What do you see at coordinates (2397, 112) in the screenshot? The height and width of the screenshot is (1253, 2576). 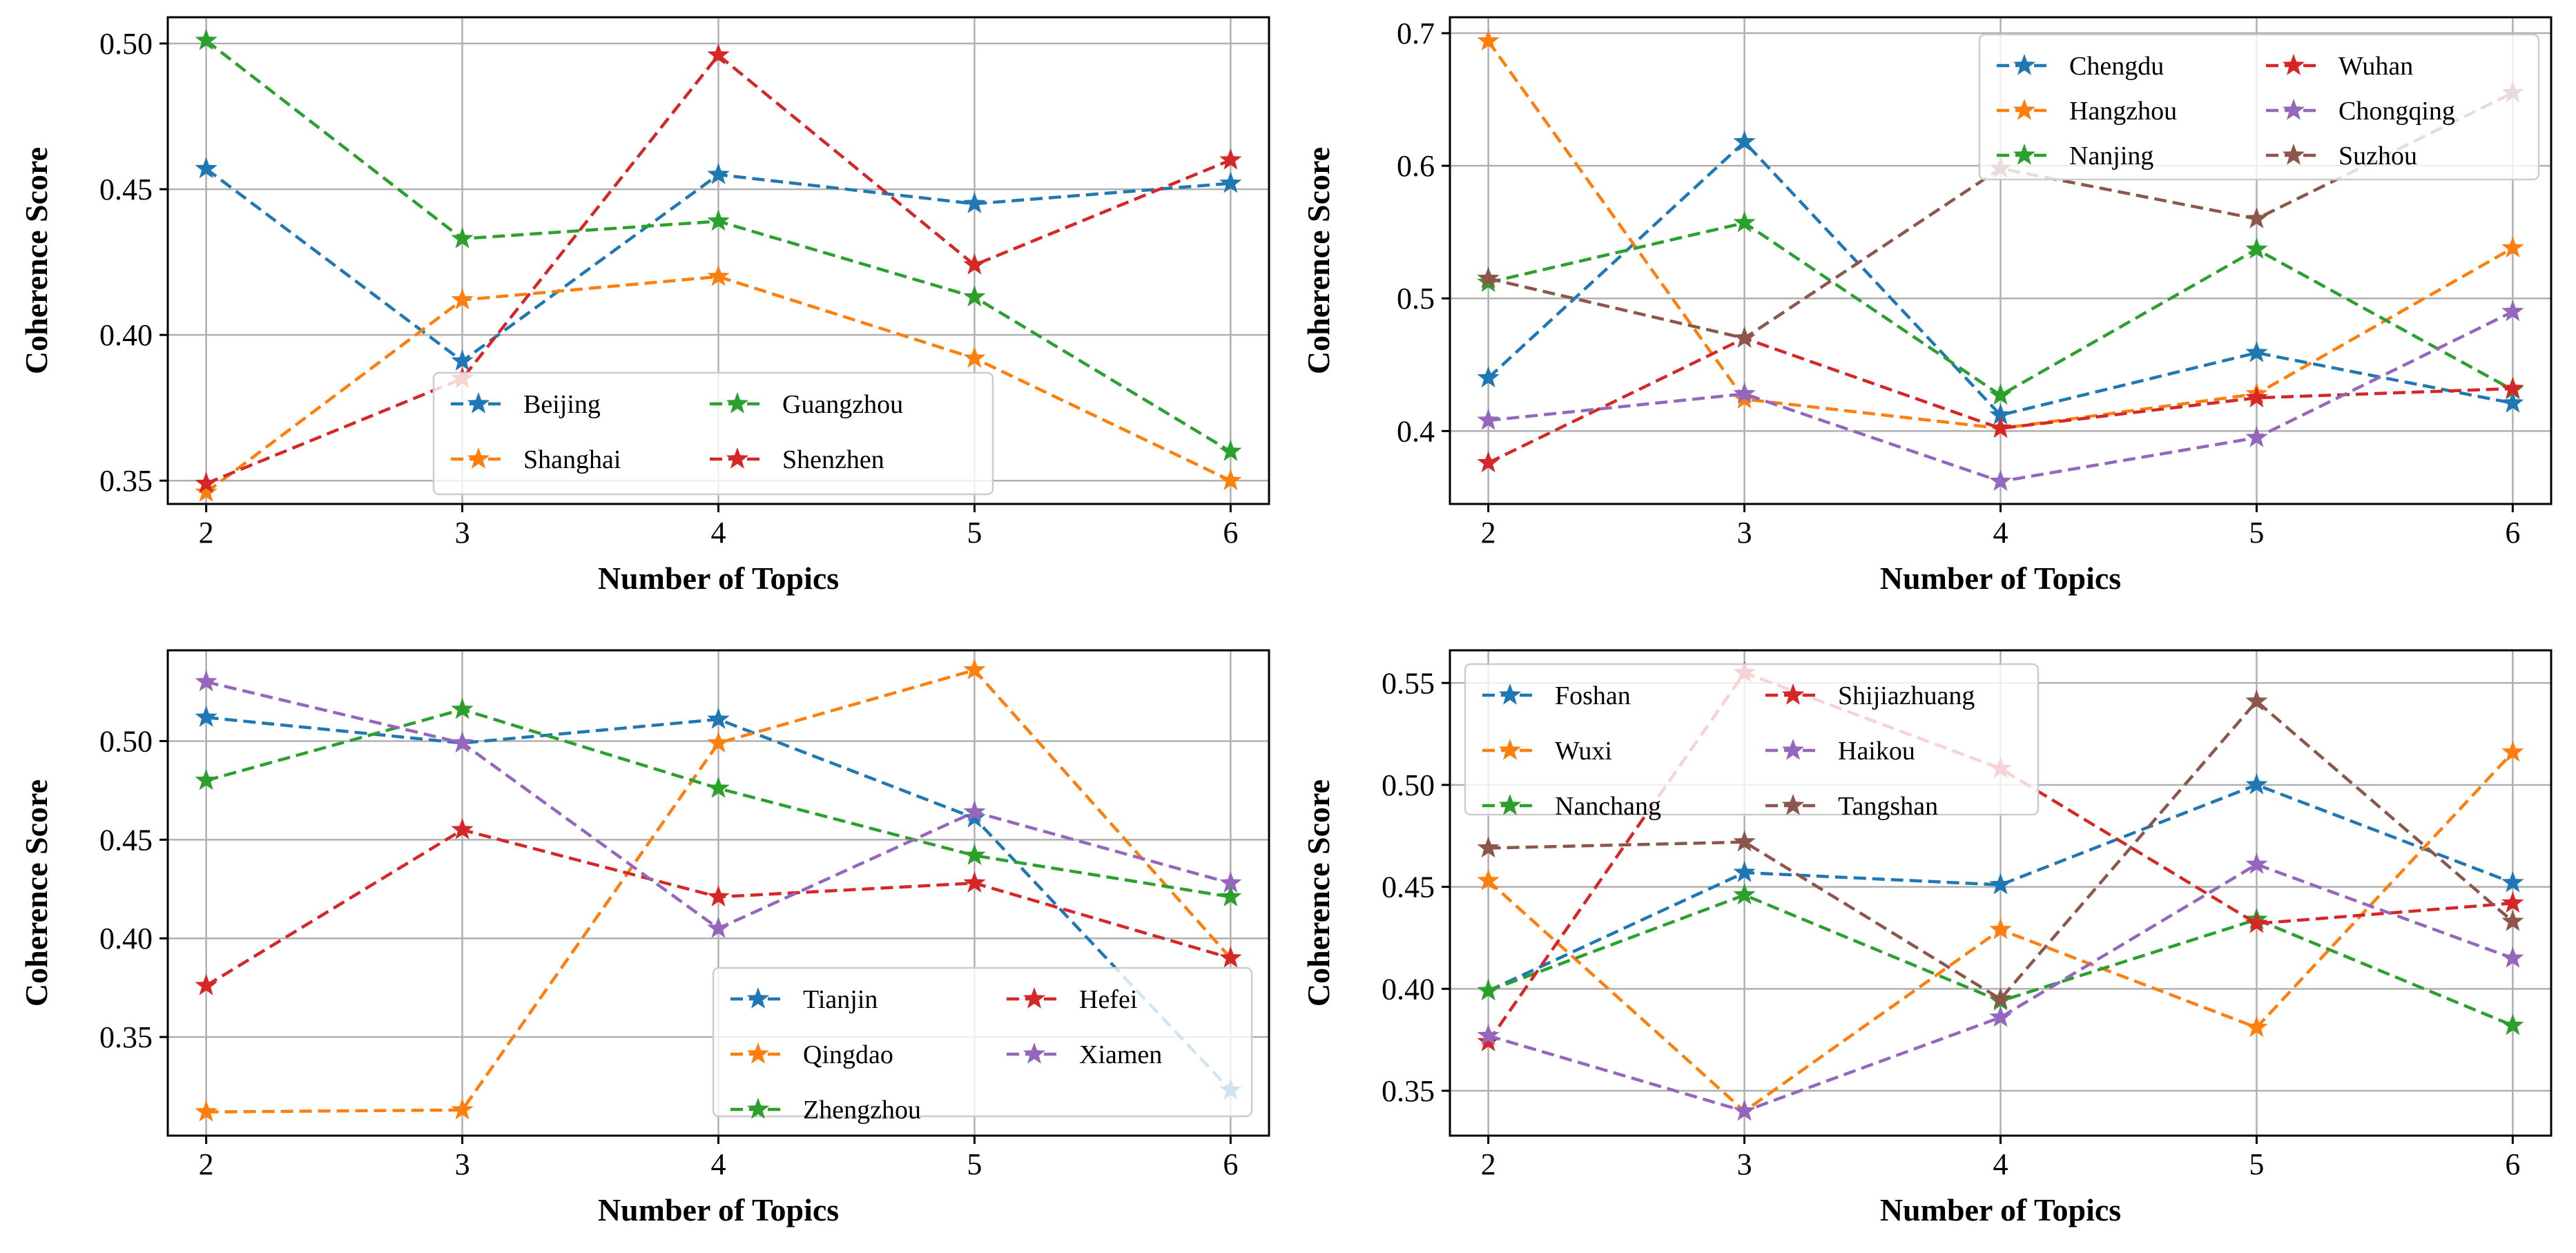 I see `legend-label: Chongqing` at bounding box center [2397, 112].